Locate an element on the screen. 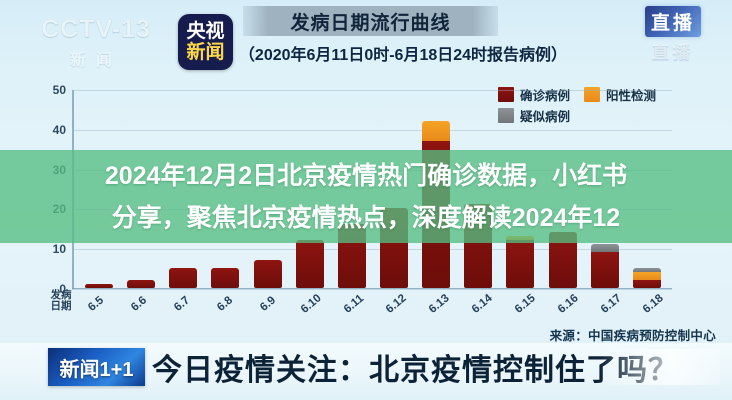 This screenshot has width=732, height=400. news-banner: 新闻1+1 今日疫情关注：北京疫情控制住了吗？ is located at coordinates (366, 371).